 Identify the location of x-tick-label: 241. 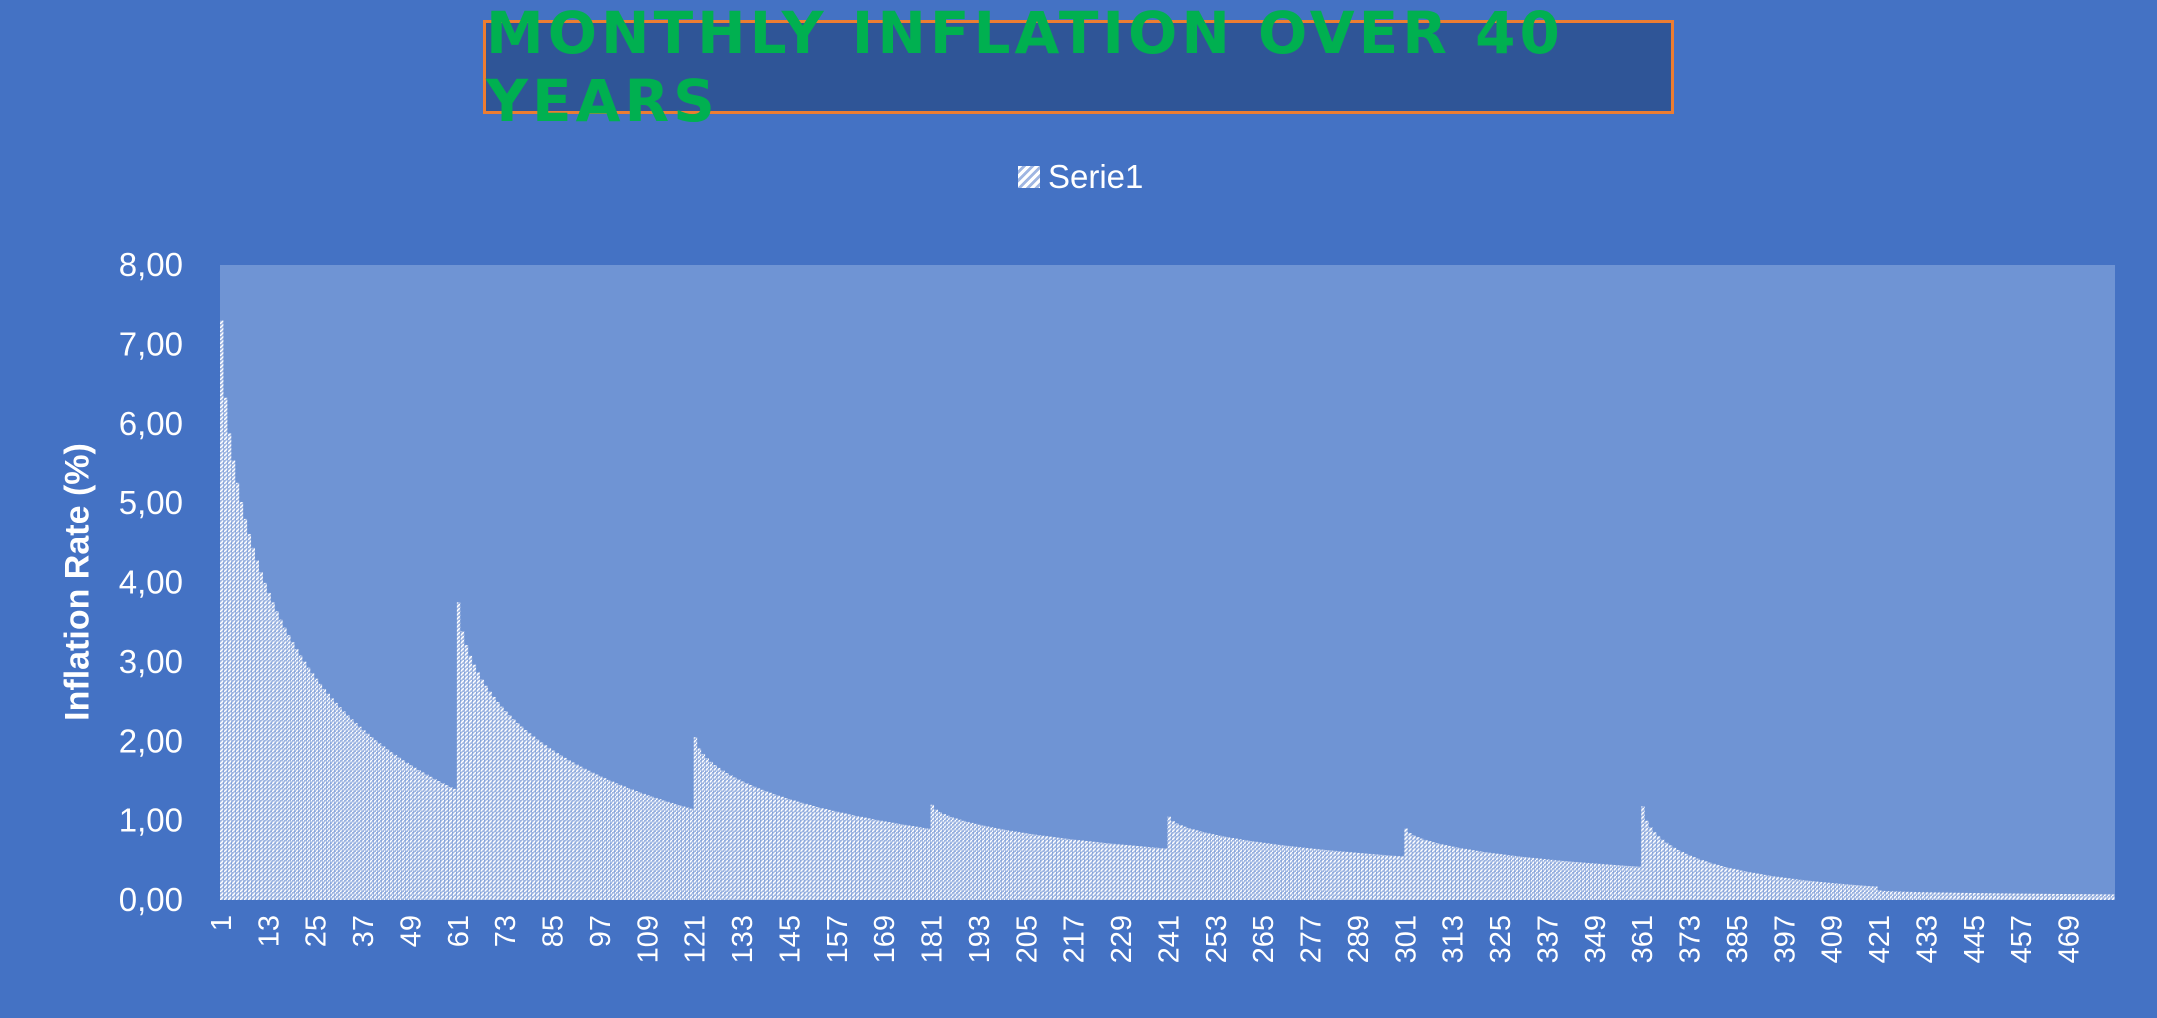
(1169, 939).